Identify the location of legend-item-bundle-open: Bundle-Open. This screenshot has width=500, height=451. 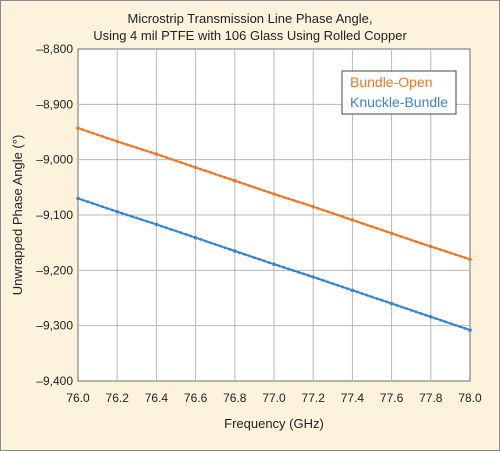
(391, 82).